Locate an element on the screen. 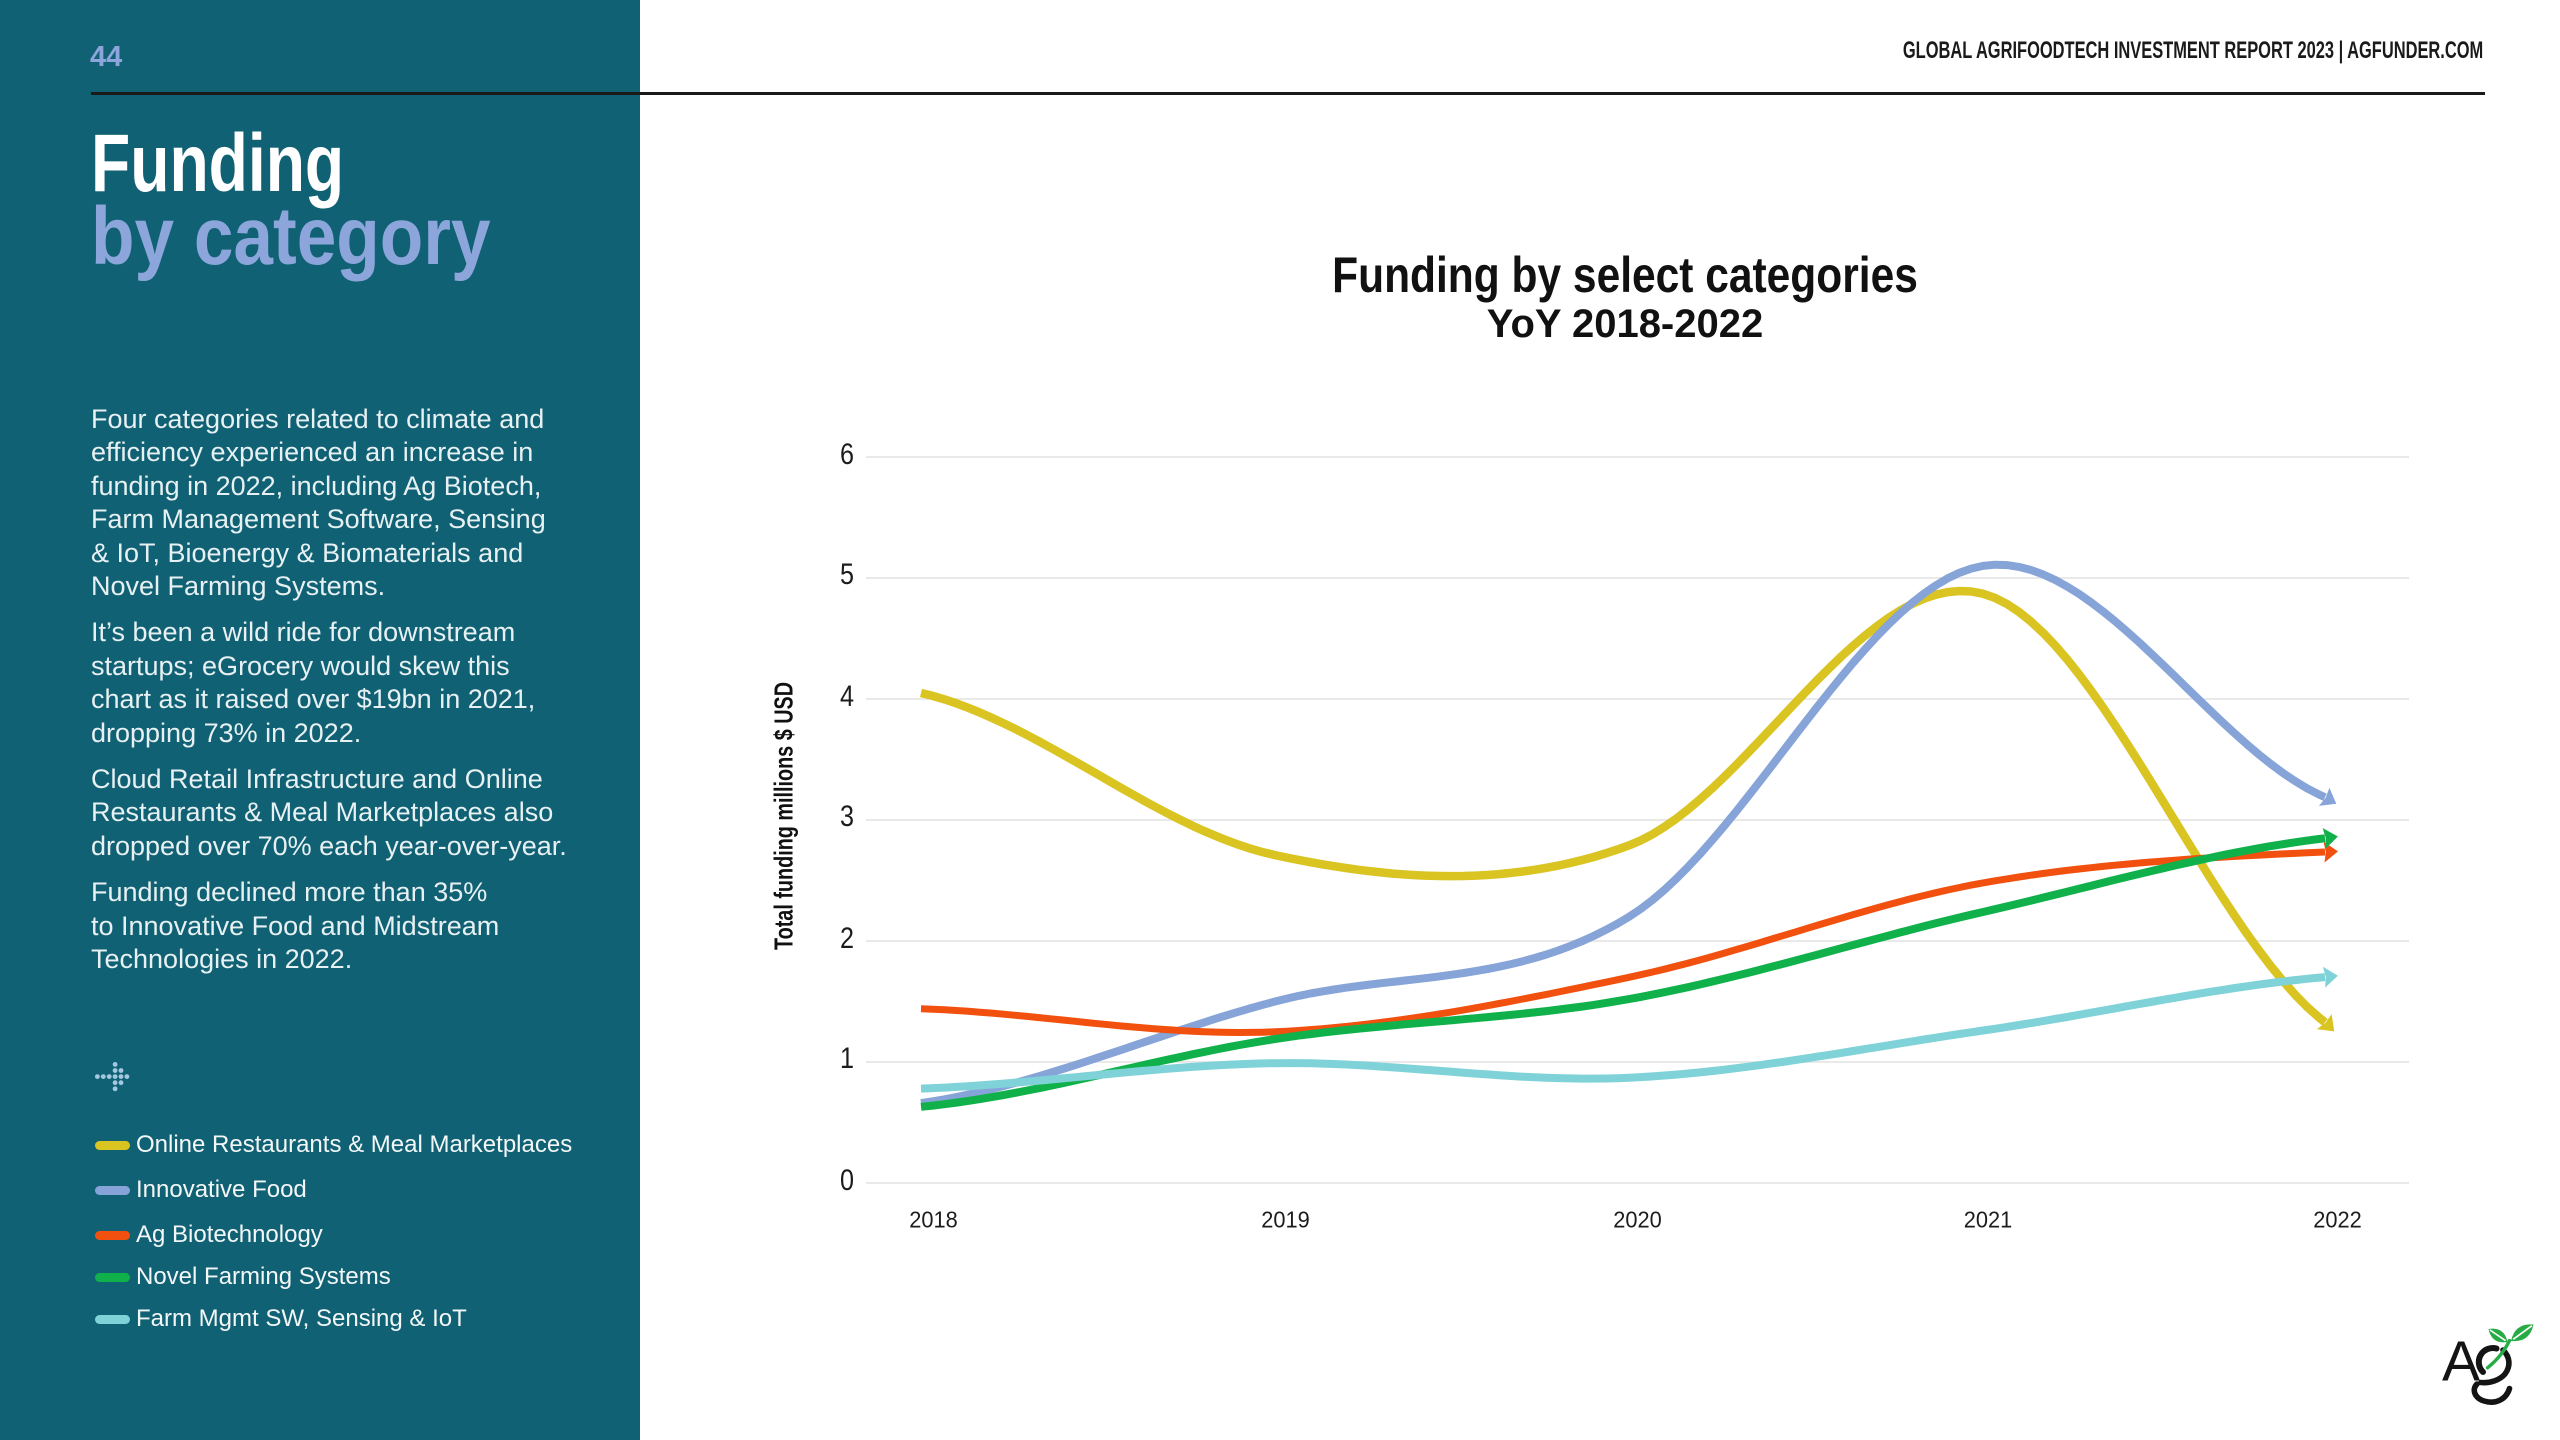  svg-text: 2021 is located at coordinates (1988, 1220).